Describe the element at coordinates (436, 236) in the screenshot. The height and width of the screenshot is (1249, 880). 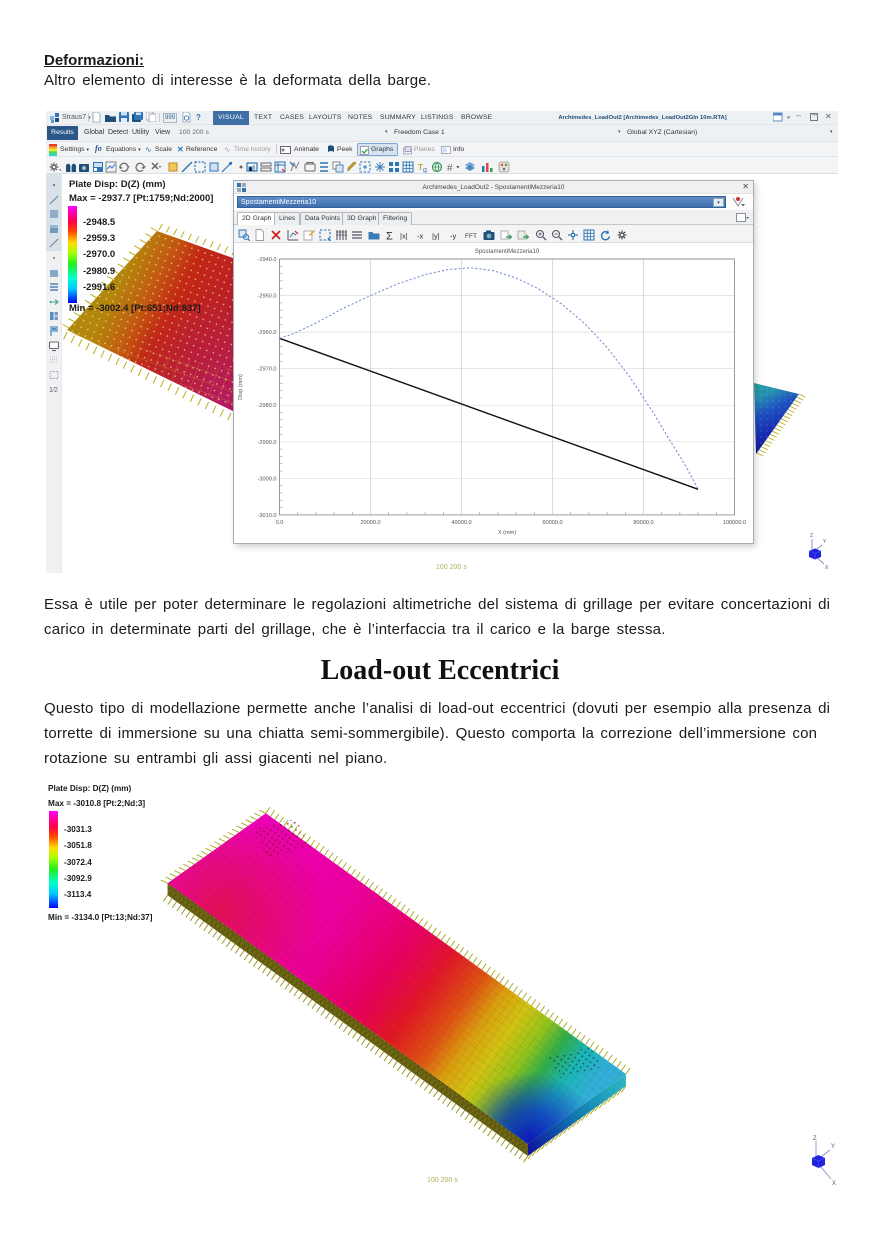
I see `svg-text: |y|` at that location.